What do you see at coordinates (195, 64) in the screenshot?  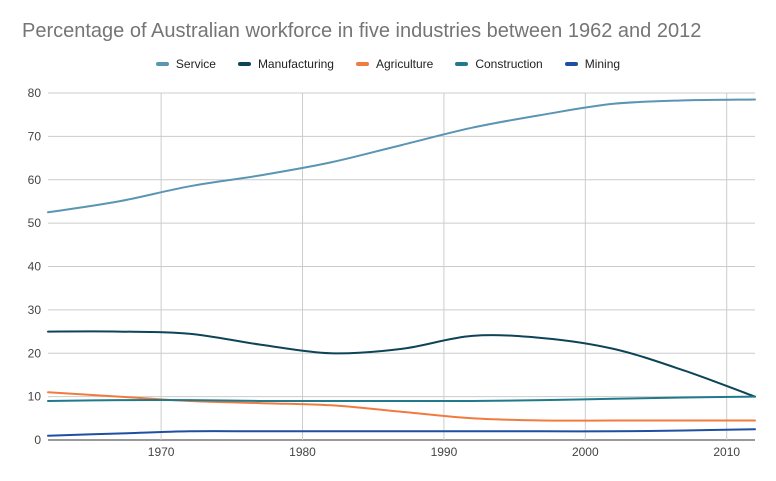 I see `legend-label-service: Service` at bounding box center [195, 64].